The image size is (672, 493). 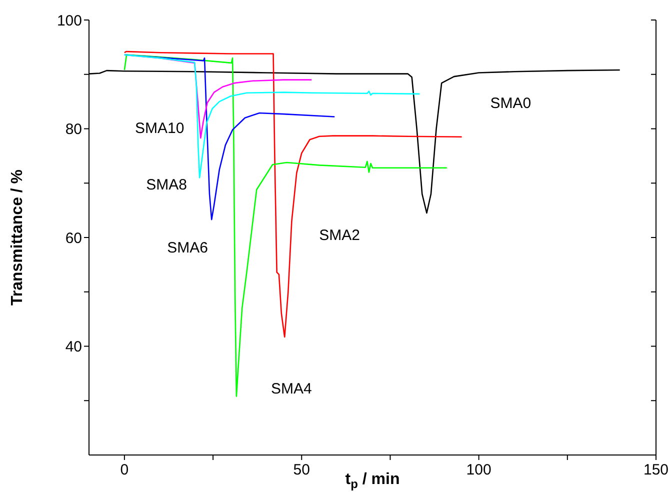 I want to click on x-axis-title: t$_{p}$ / min, so click(x=372, y=481).